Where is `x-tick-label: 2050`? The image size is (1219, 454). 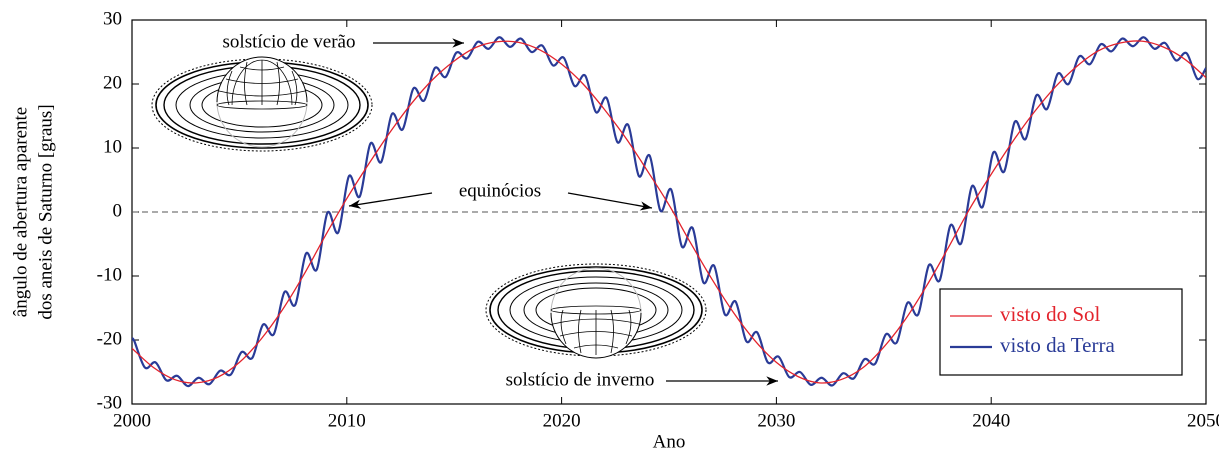 x-tick-label: 2050 is located at coordinates (1203, 420).